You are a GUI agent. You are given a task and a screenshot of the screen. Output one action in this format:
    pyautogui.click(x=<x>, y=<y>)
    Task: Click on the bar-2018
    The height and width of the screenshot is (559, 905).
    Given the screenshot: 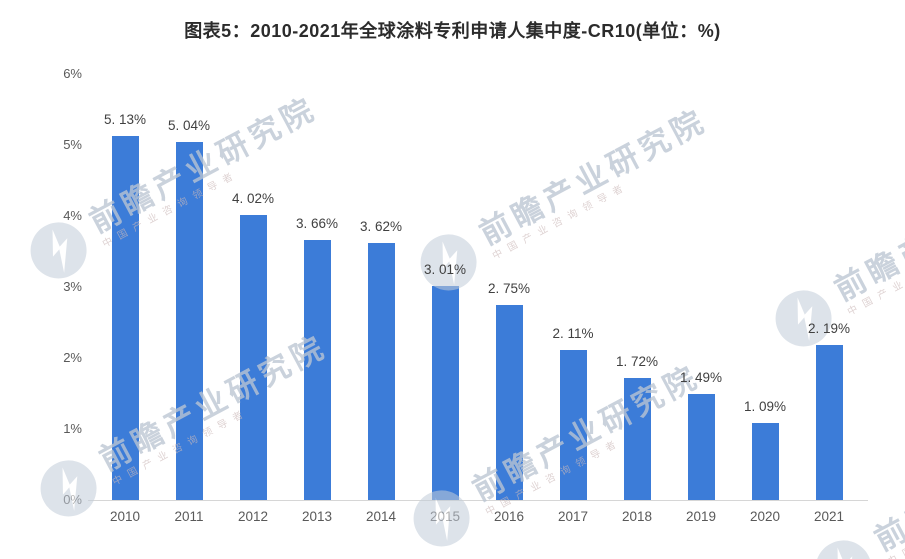 What is the action you would take?
    pyautogui.click(x=637, y=439)
    